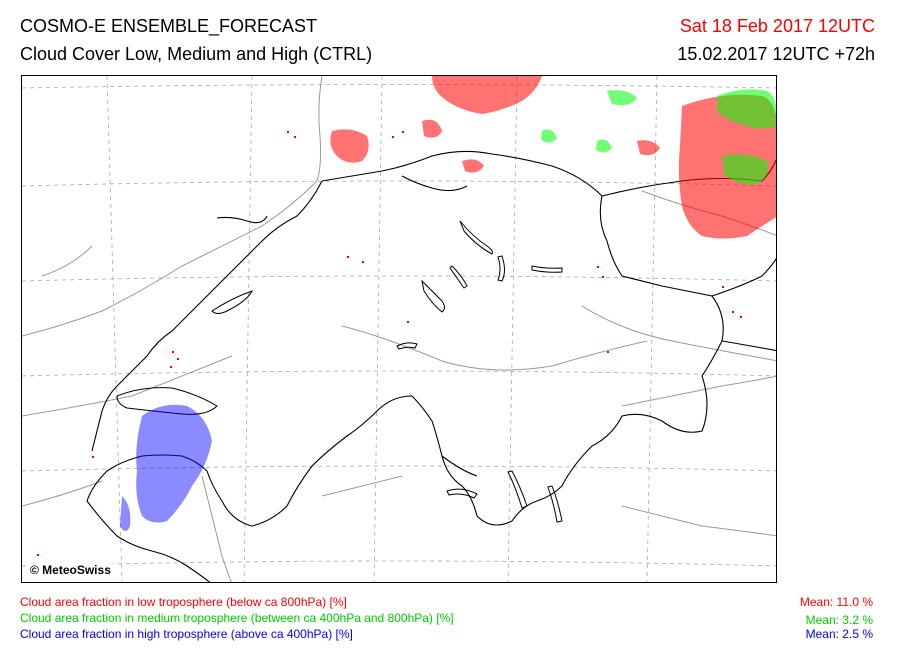  Describe the element at coordinates (839, 620) in the screenshot. I see `legend-medium-mean: Mean: 3.2 %` at that location.